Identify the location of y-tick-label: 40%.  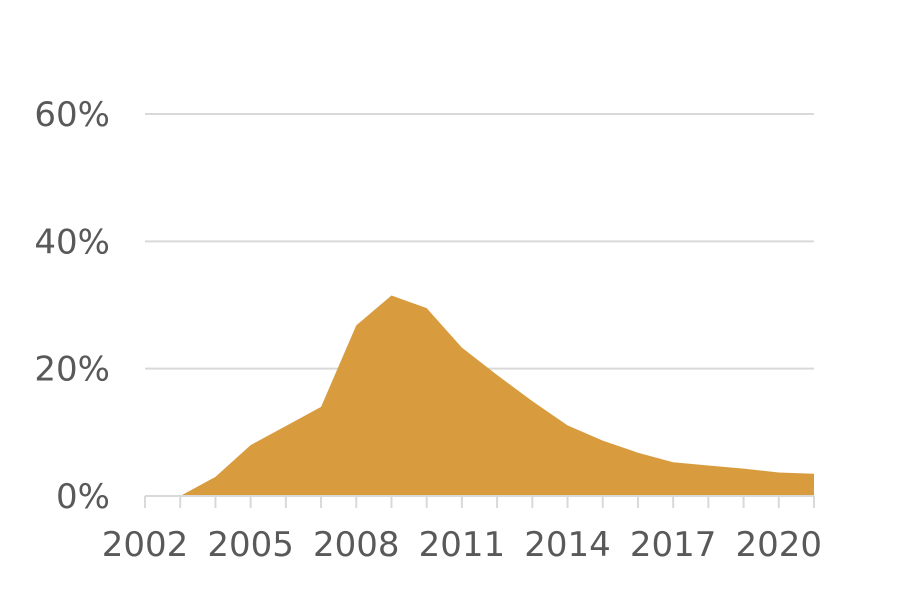
(72, 242).